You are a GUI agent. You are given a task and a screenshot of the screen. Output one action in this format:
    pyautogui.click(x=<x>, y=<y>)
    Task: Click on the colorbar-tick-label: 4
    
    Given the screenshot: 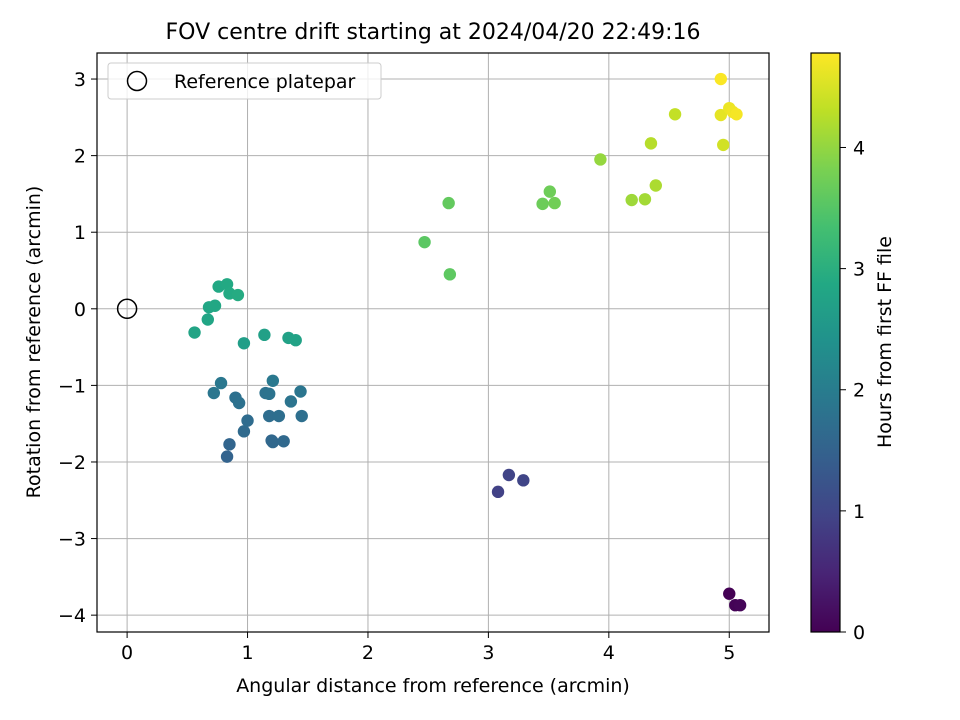 What is the action you would take?
    pyautogui.click(x=859, y=148)
    